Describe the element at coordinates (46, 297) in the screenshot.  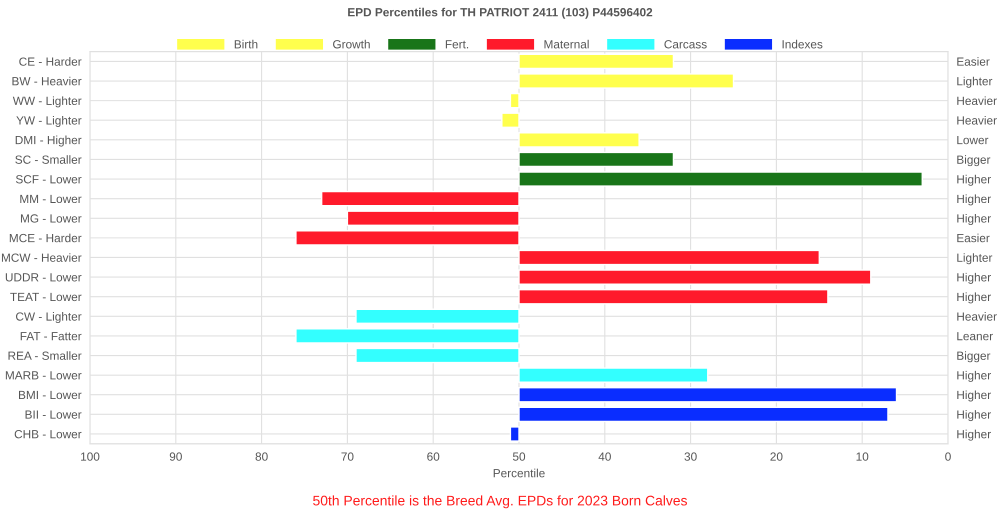
I see `y-tick-label: TEAT - Lower` at that location.